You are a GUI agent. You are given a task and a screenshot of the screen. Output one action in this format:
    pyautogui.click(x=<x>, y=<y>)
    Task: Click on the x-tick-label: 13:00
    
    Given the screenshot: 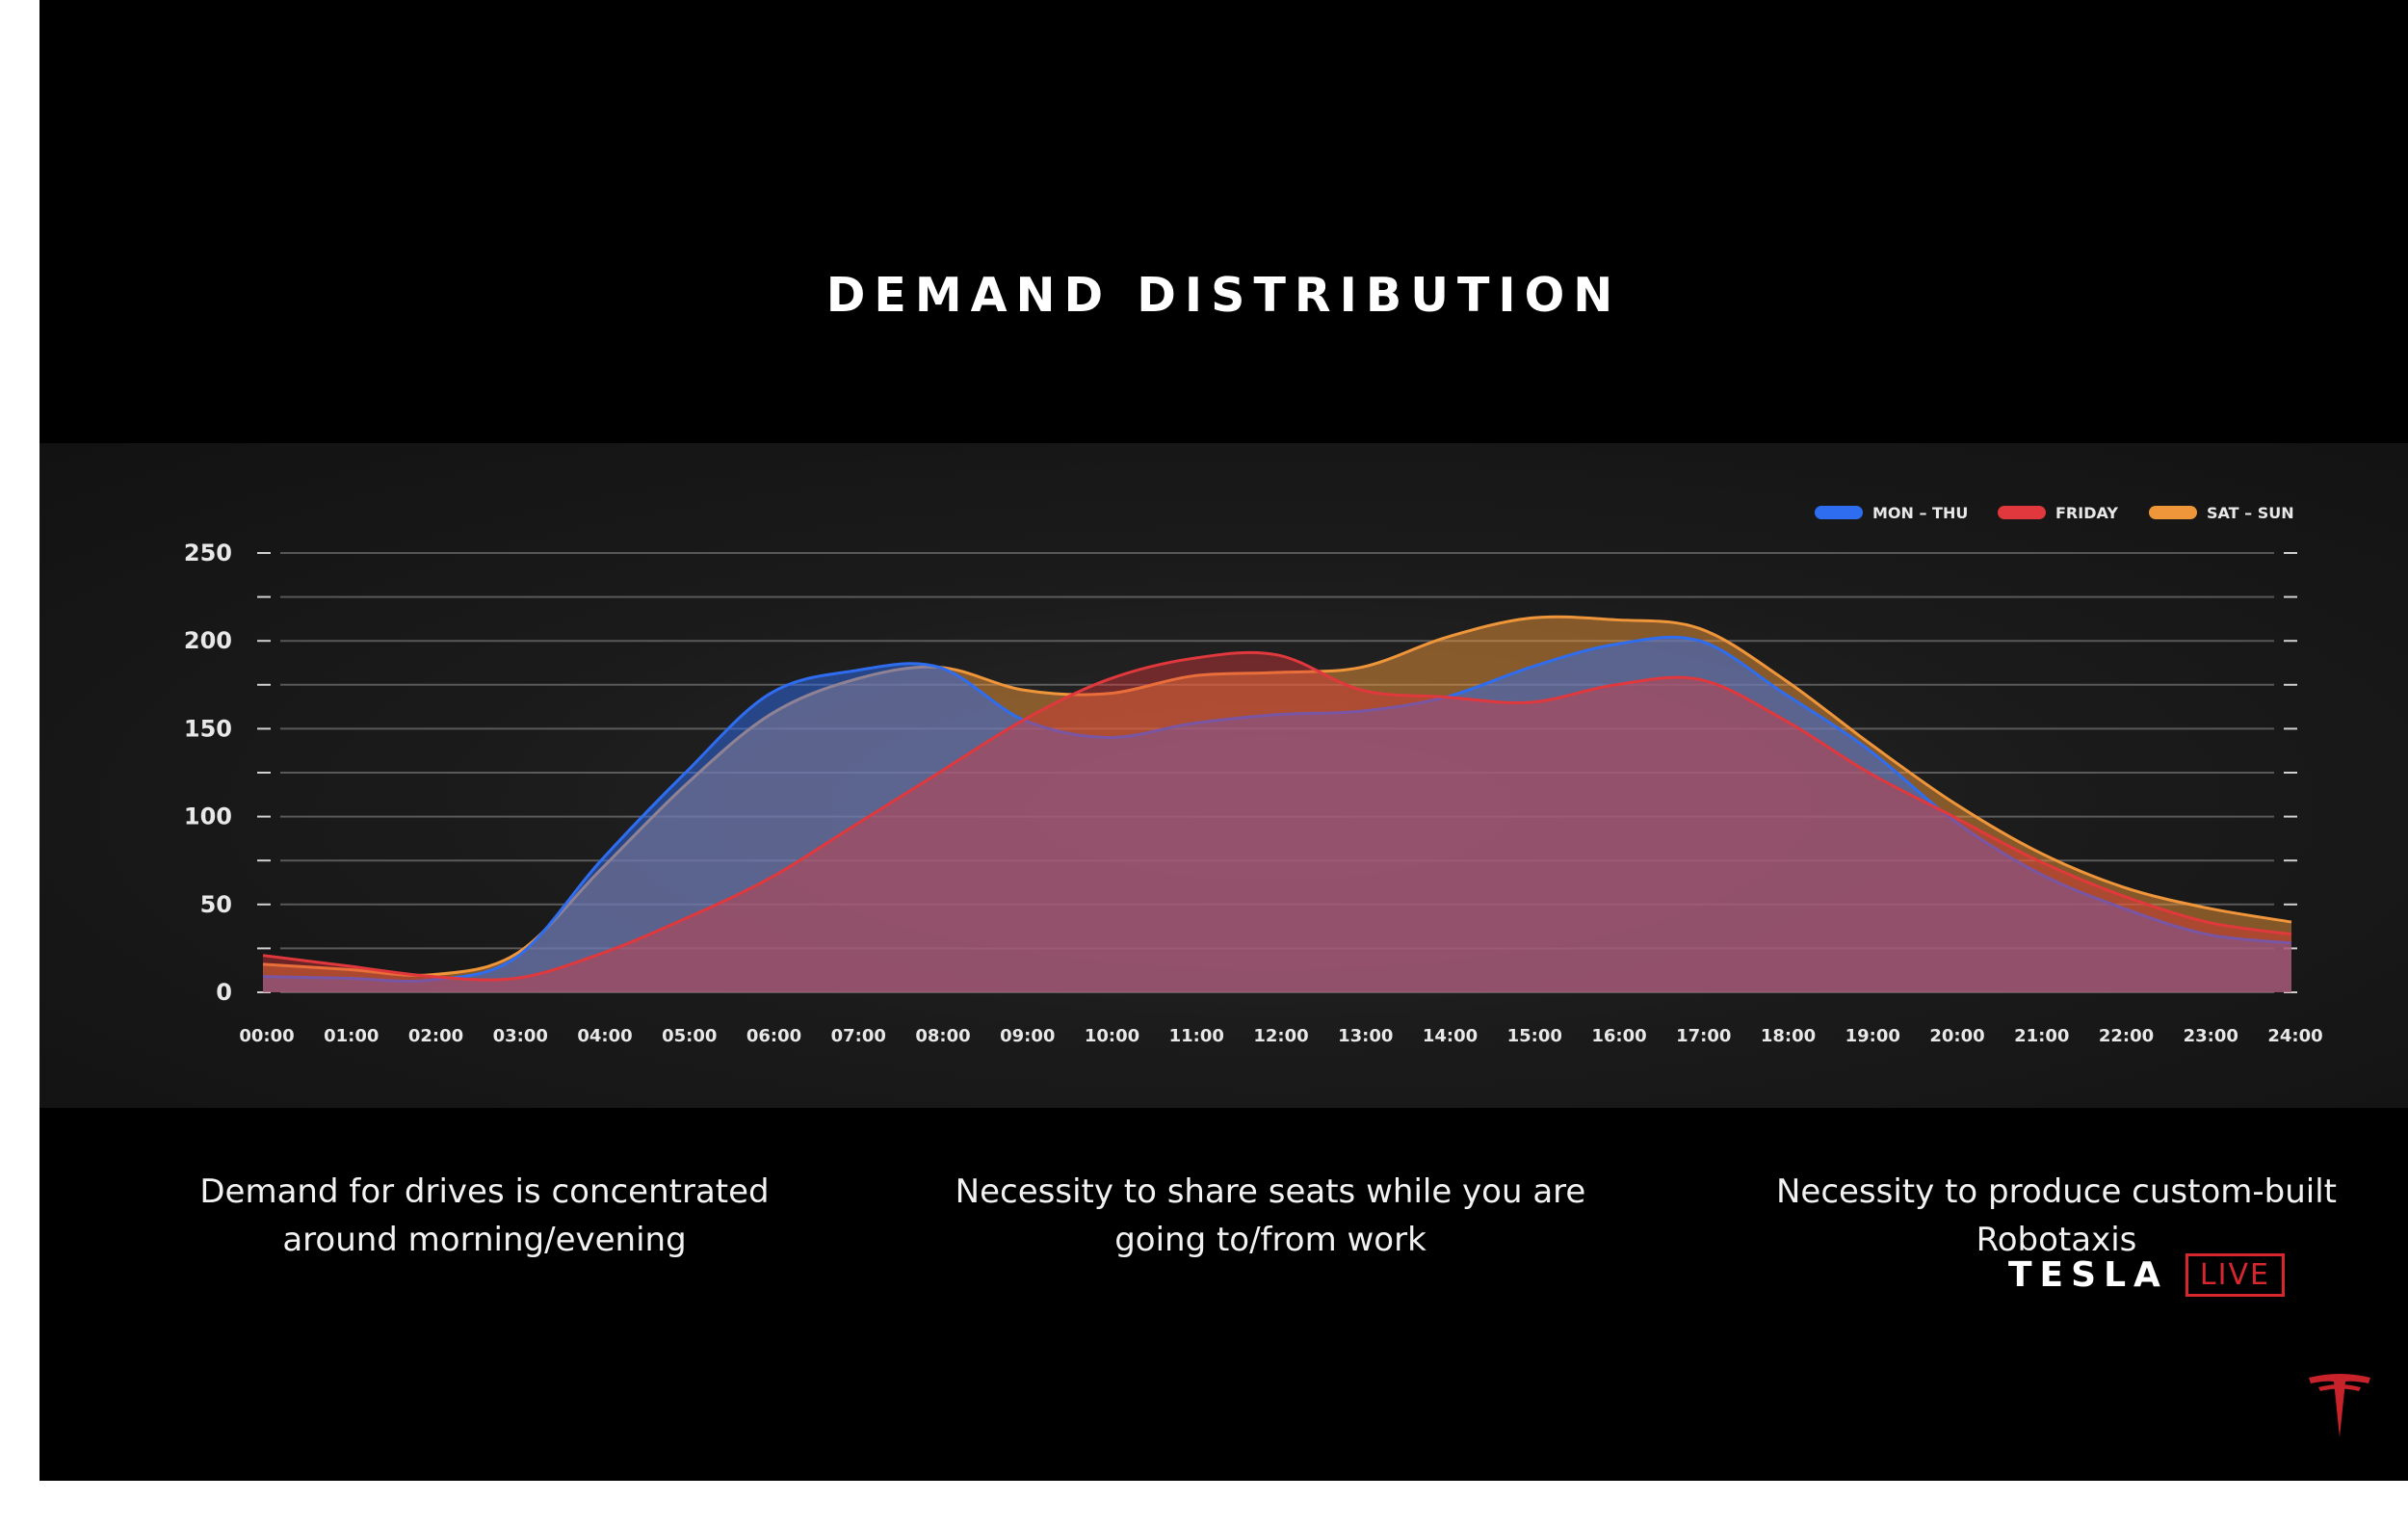 What is the action you would take?
    pyautogui.click(x=1365, y=1036)
    